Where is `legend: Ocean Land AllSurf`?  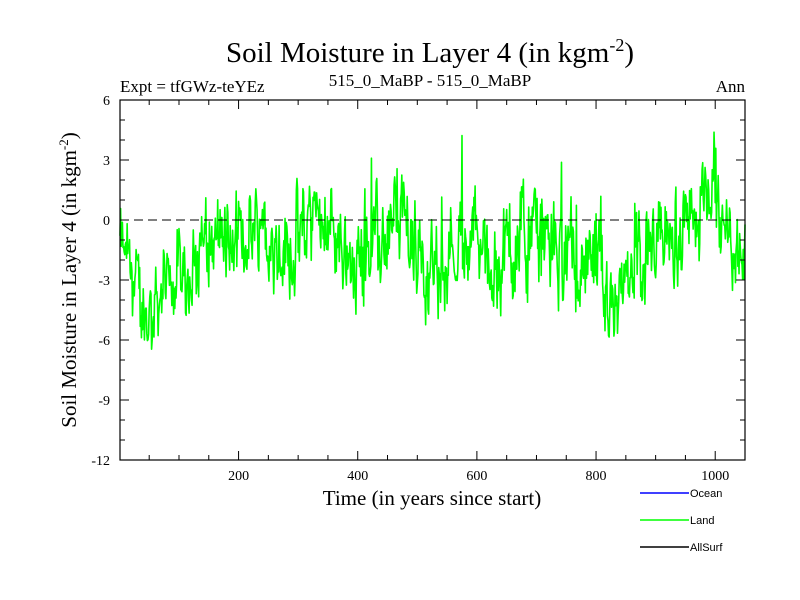 legend: Ocean Land AllSurf is located at coordinates (681, 521).